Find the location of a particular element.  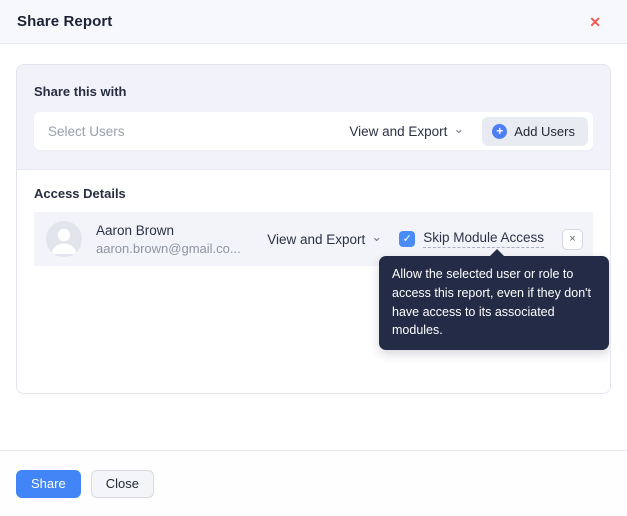

modal-title: Share Report is located at coordinates (65, 21).